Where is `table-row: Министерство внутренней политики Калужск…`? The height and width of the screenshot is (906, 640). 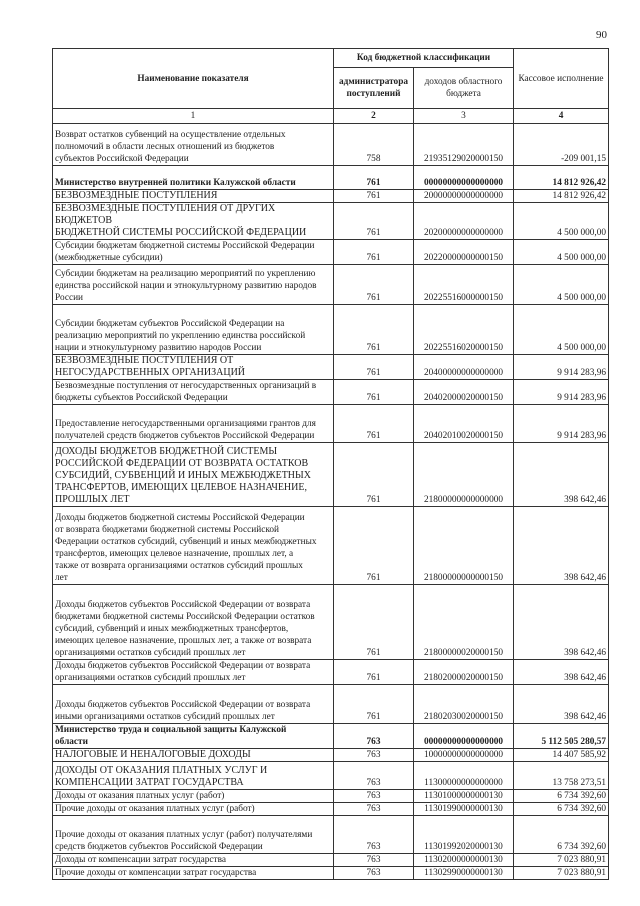 table-row: Министерство внутренней политики Калужск… is located at coordinates (331, 177).